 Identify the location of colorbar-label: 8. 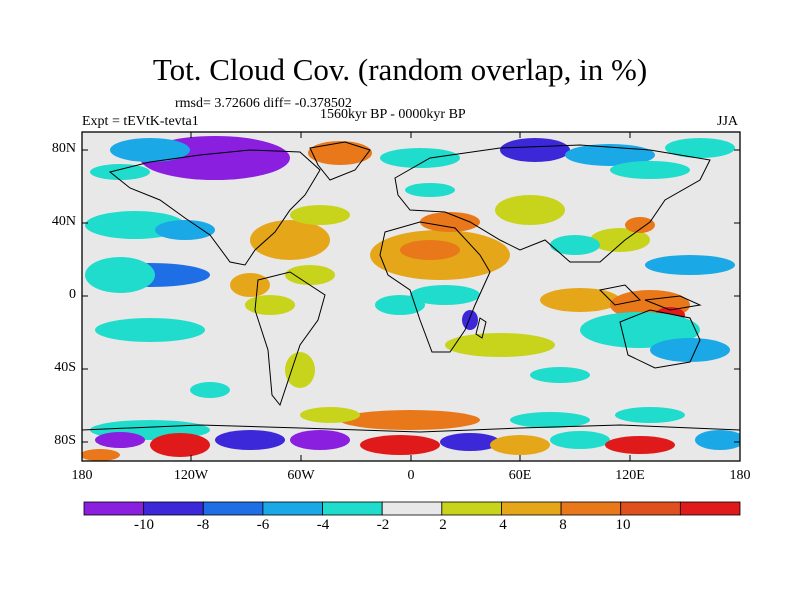
(563, 525).